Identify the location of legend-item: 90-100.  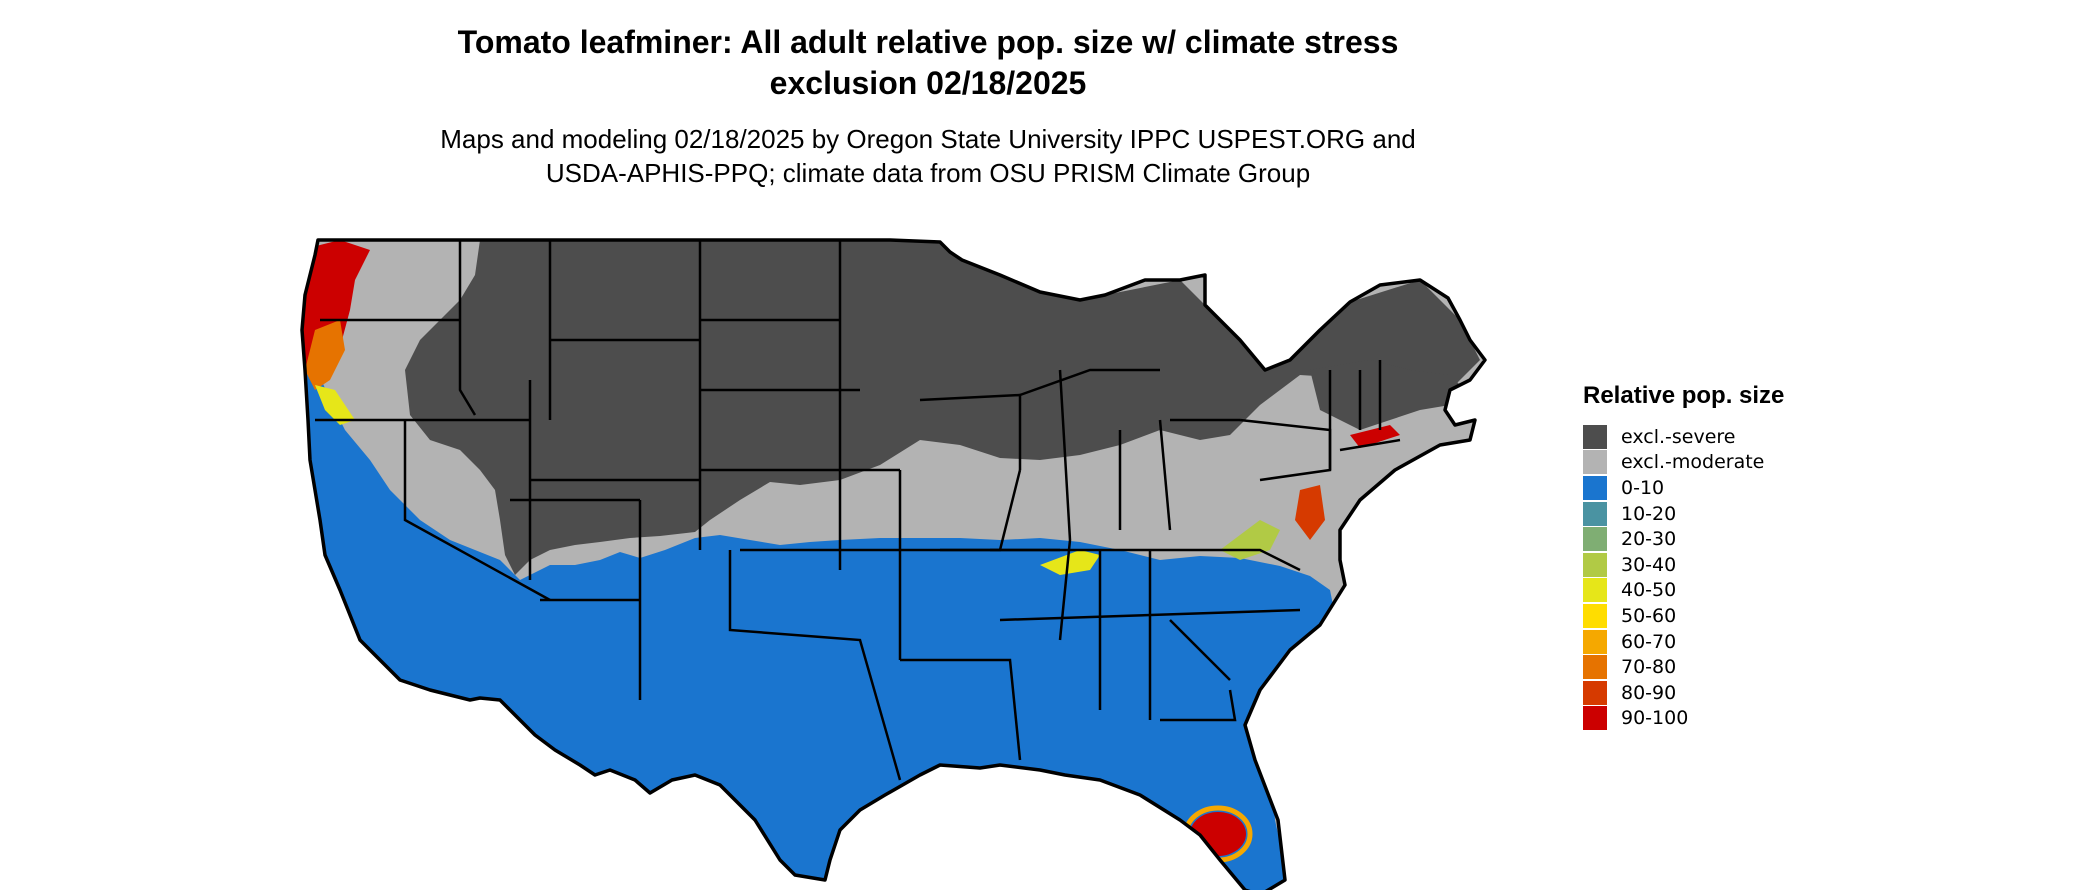
(1683, 719).